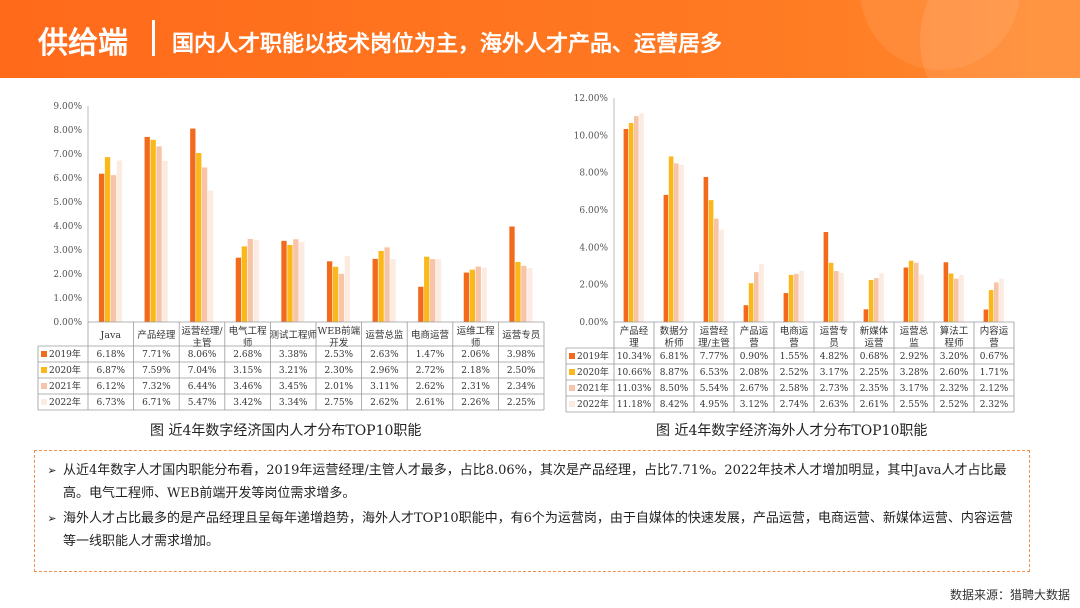 This screenshot has height=608, width=1080. I want to click on data-label: 2.12%, so click(994, 389).